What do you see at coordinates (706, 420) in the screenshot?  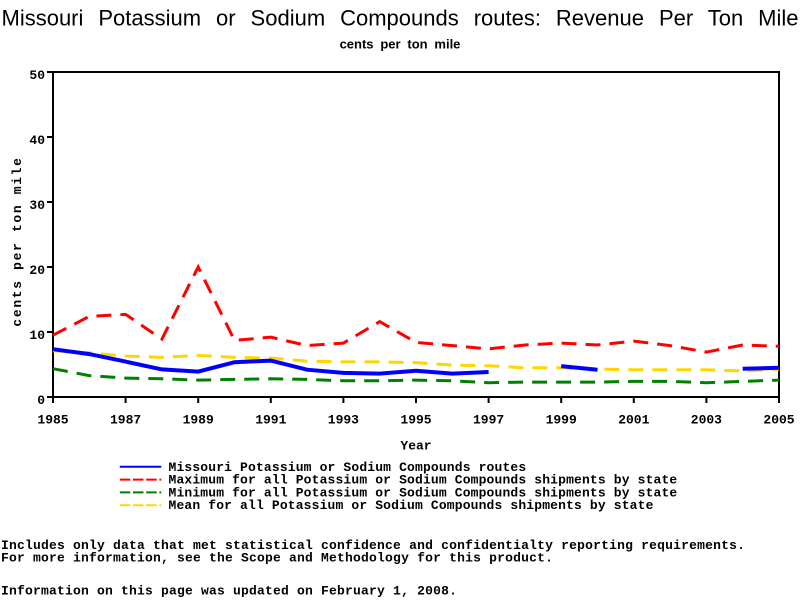 I see `svg-text: 2003` at bounding box center [706, 420].